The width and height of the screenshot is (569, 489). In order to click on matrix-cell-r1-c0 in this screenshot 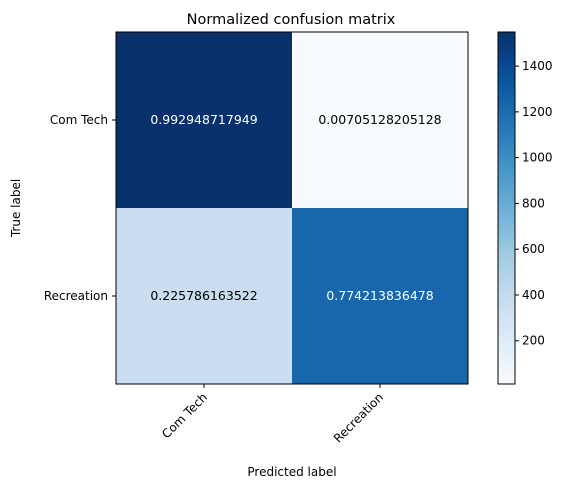, I will do `click(204, 296)`.